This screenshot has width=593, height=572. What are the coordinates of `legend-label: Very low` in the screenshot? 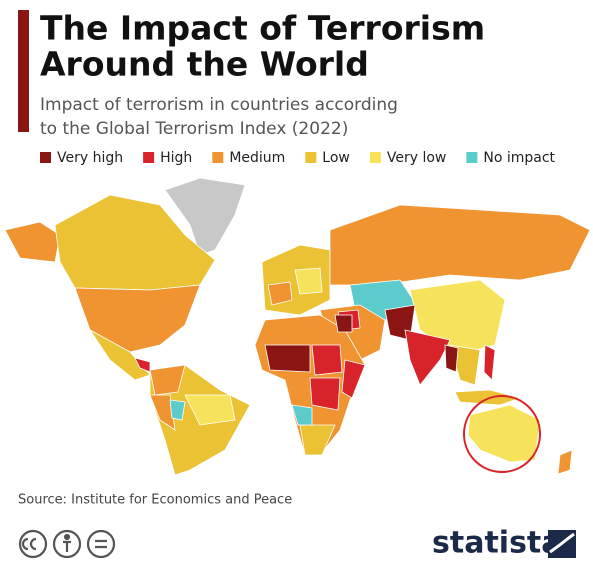 It's located at (417, 158).